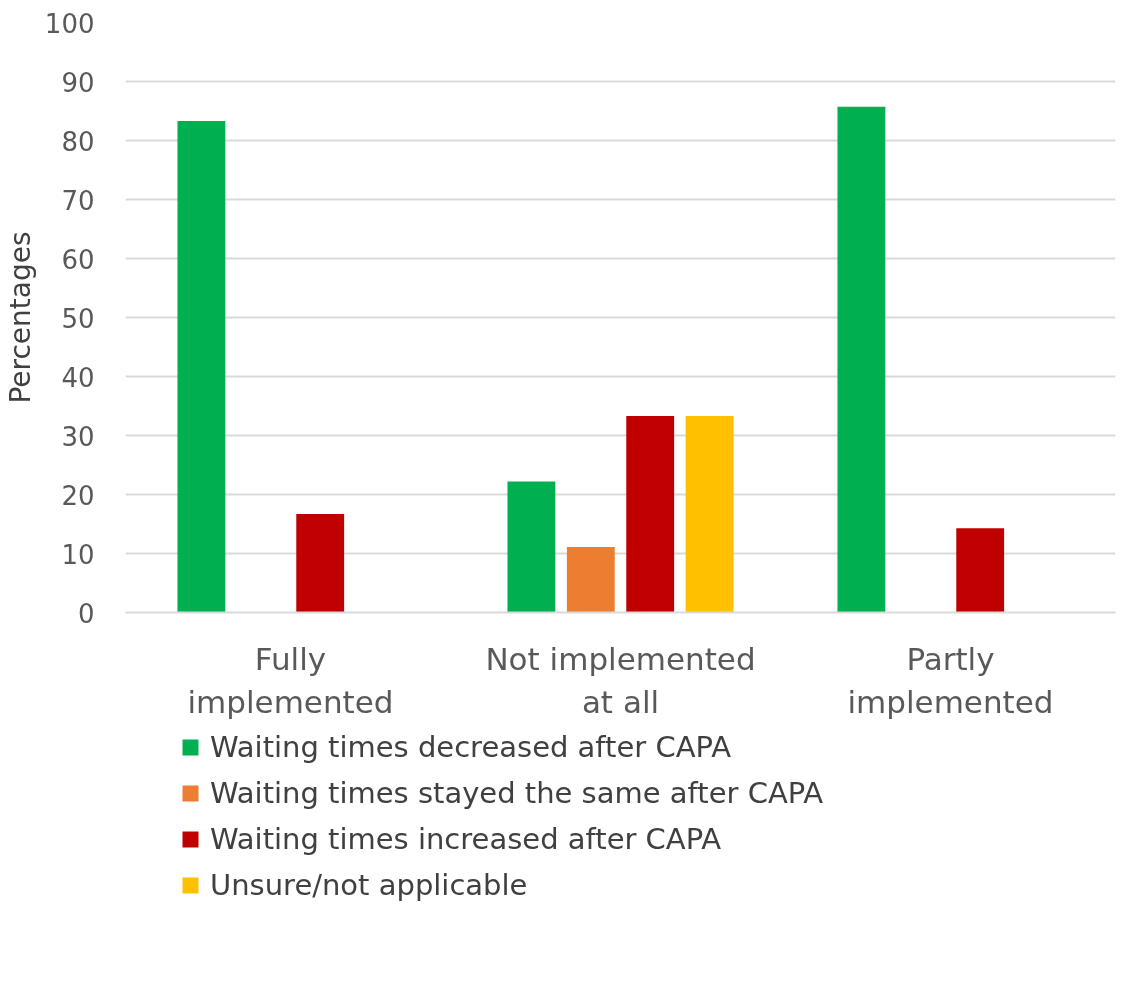 This screenshot has height=985, width=1145. Describe the element at coordinates (78, 200) in the screenshot. I see `y-tick-label: 70` at that location.